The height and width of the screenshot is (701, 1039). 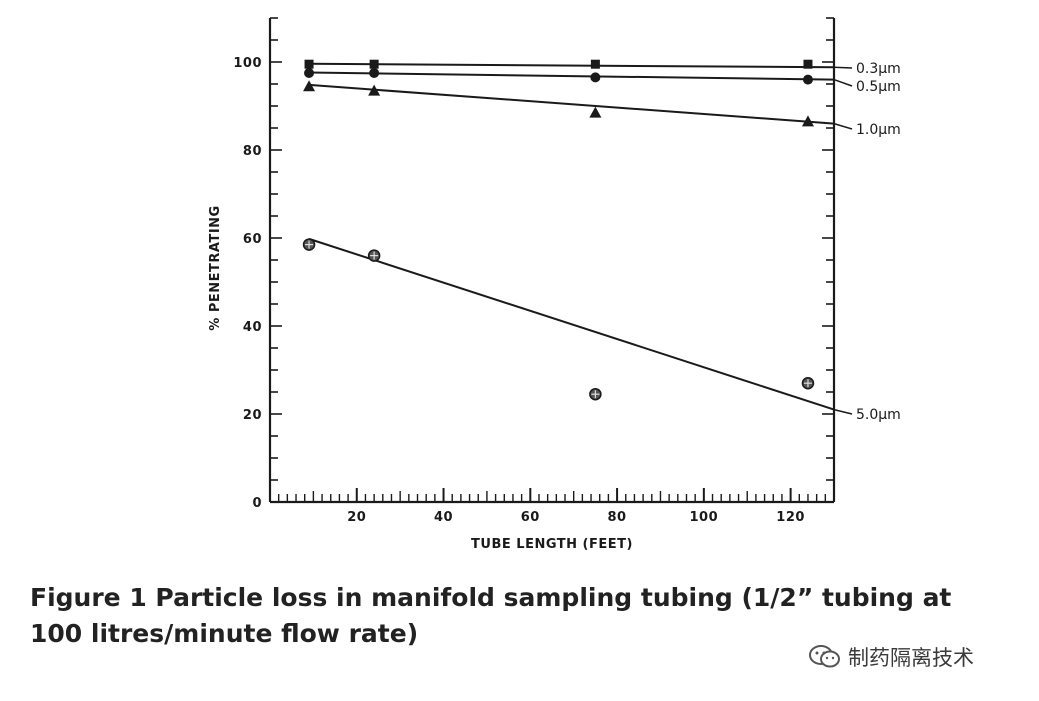 What do you see at coordinates (878, 69) in the screenshot?
I see `series-label: 0.3μm` at bounding box center [878, 69].